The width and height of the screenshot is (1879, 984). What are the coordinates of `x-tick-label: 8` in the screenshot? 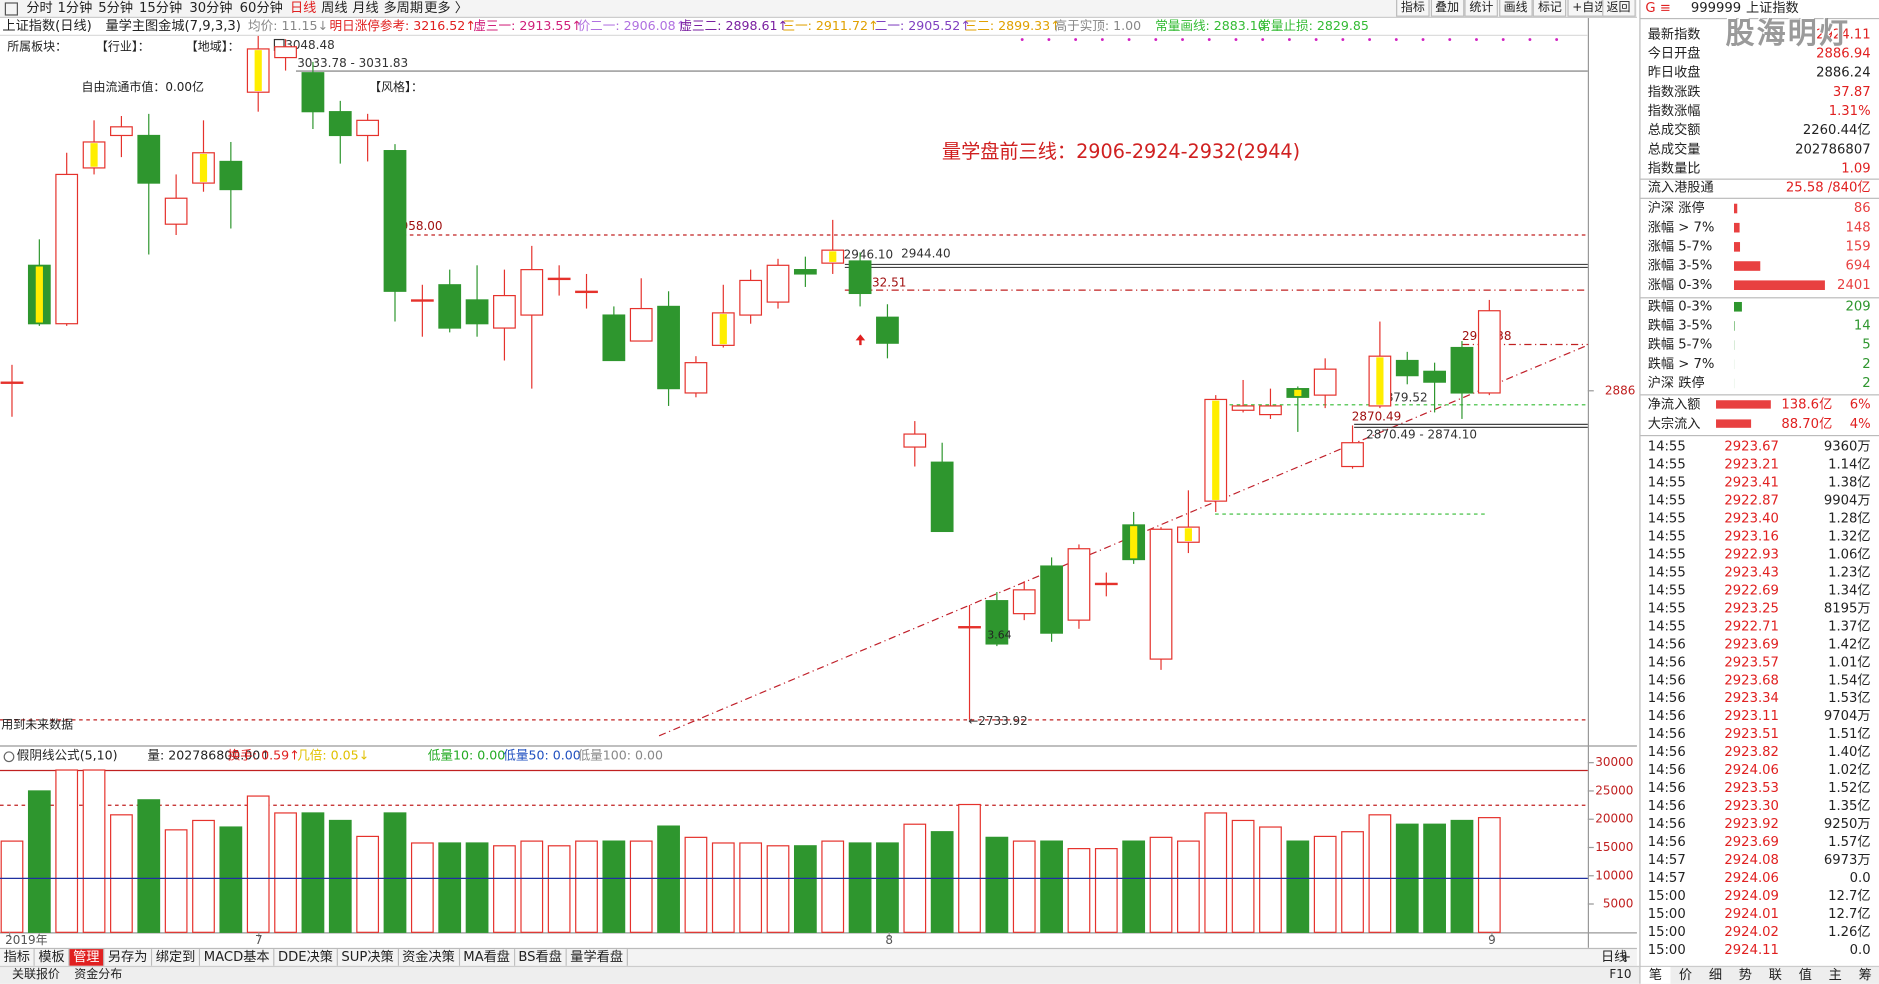 It's located at (889, 940).